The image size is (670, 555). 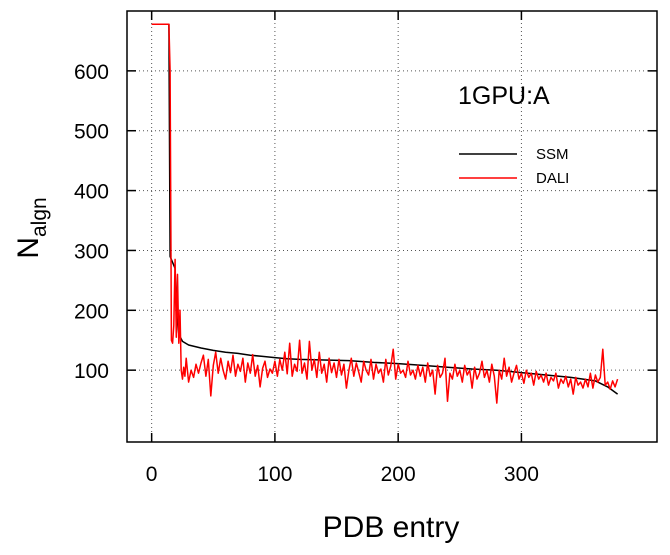 I want to click on y-tick-labels: 100 200 300 400 500 600, so click(x=91, y=222).